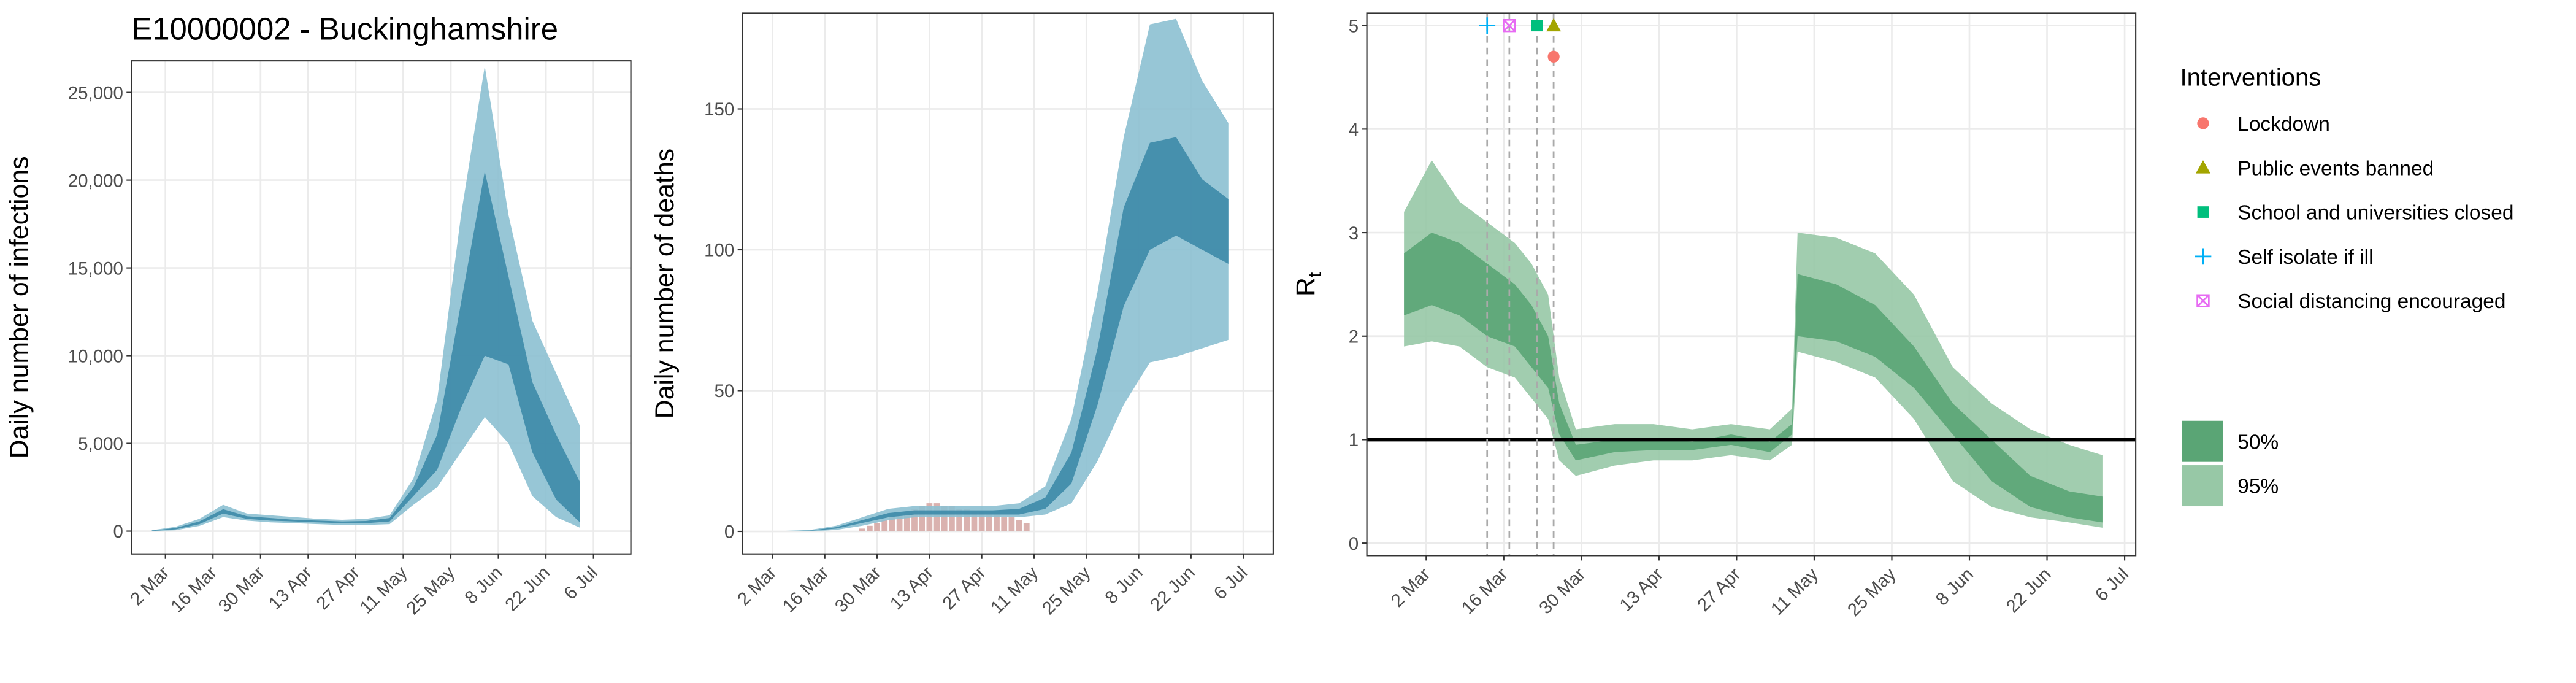 This screenshot has width=2576, height=683. I want to click on y-axis-title: Daily number of infections, so click(19, 307).